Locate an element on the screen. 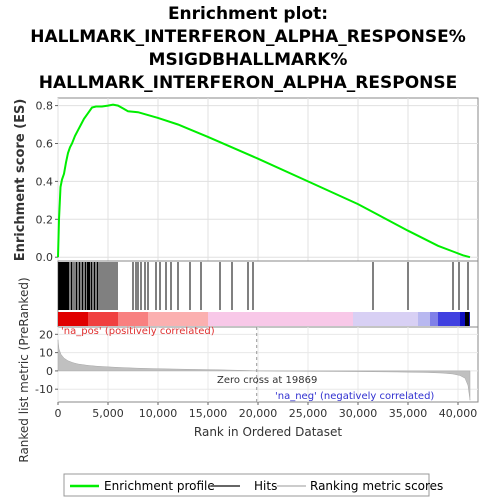 The width and height of the screenshot is (500, 500). x-tick-label: 0 is located at coordinates (58, 413).